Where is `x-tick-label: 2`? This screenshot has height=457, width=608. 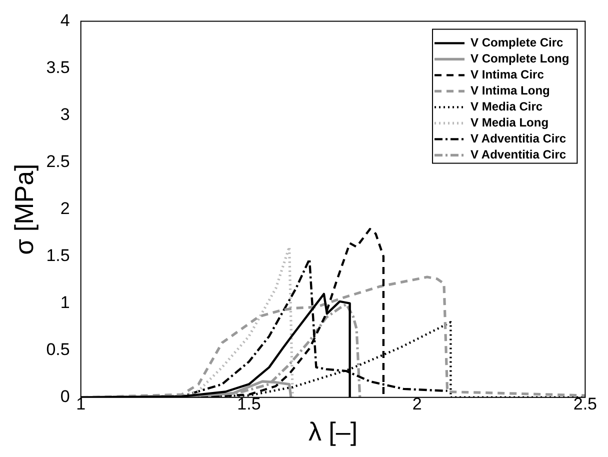 x-tick-label: 2 is located at coordinates (417, 404).